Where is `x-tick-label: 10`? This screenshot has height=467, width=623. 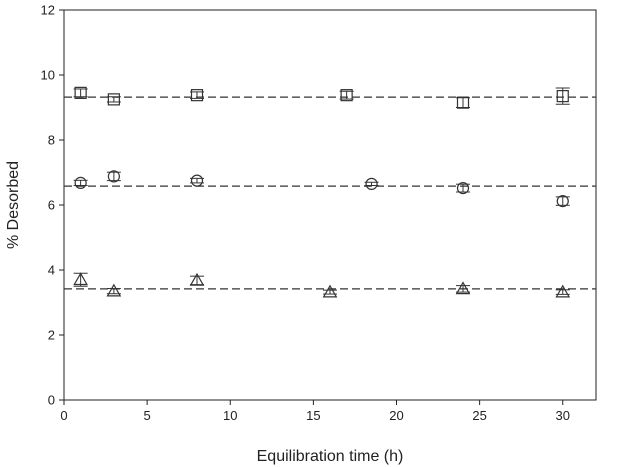
x-tick-label: 10 is located at coordinates (230, 415).